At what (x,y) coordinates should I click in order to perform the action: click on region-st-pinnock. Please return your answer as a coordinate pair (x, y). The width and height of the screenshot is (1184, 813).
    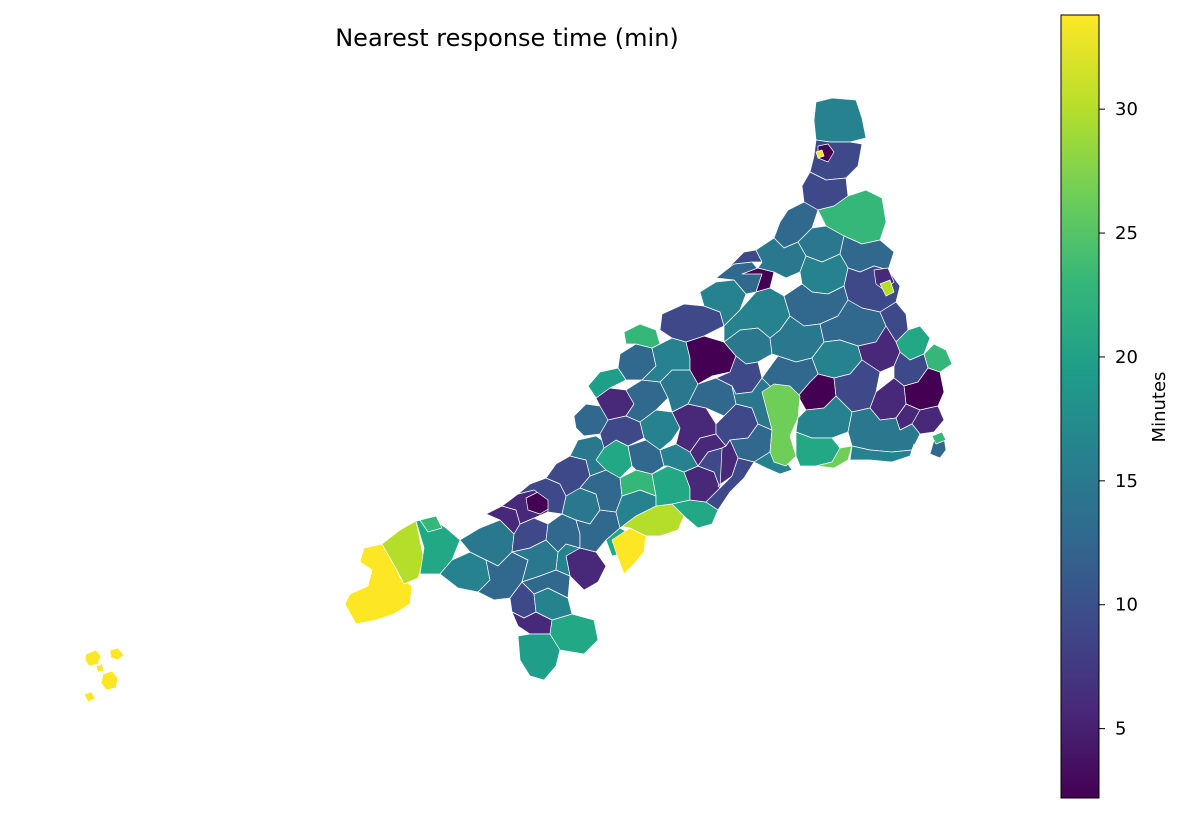
    Looking at the image, I should click on (781, 425).